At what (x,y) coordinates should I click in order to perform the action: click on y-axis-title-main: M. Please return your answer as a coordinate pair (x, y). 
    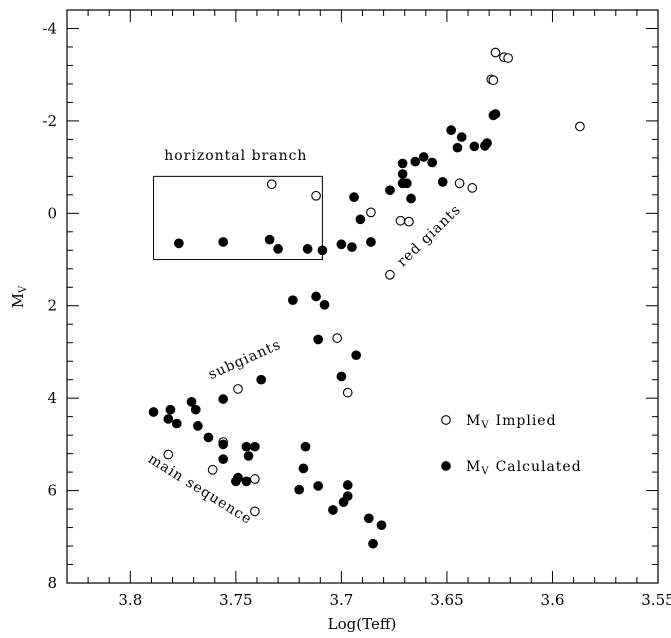
    Looking at the image, I should click on (18, 300).